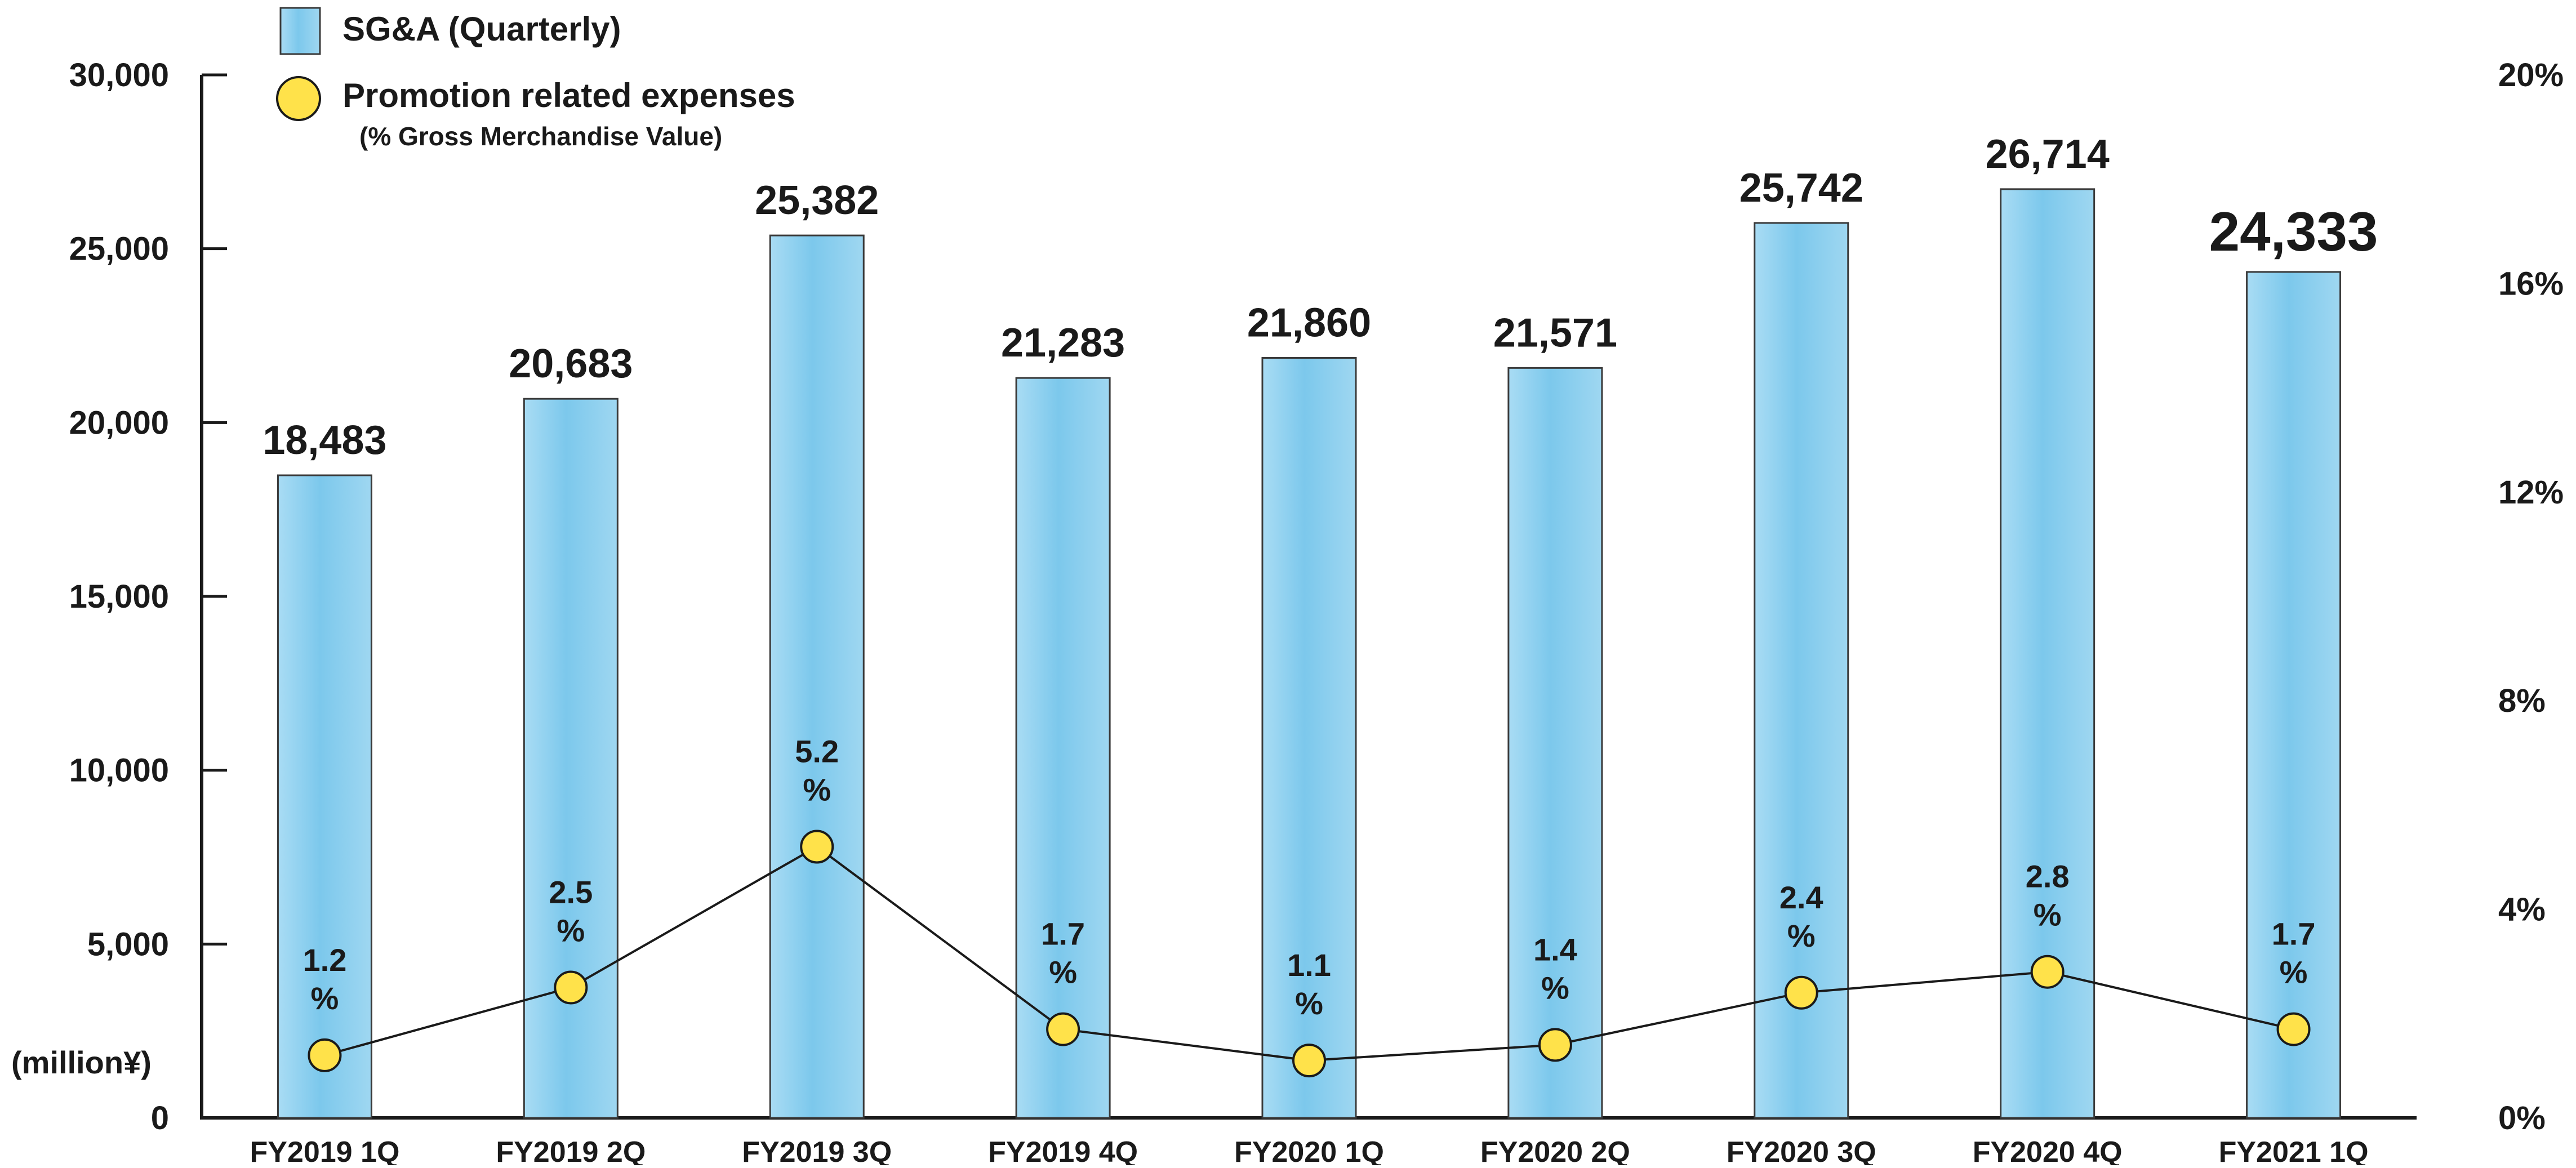  I want to click on x-tick-label: FY2019 4Q, so click(1063, 1150).